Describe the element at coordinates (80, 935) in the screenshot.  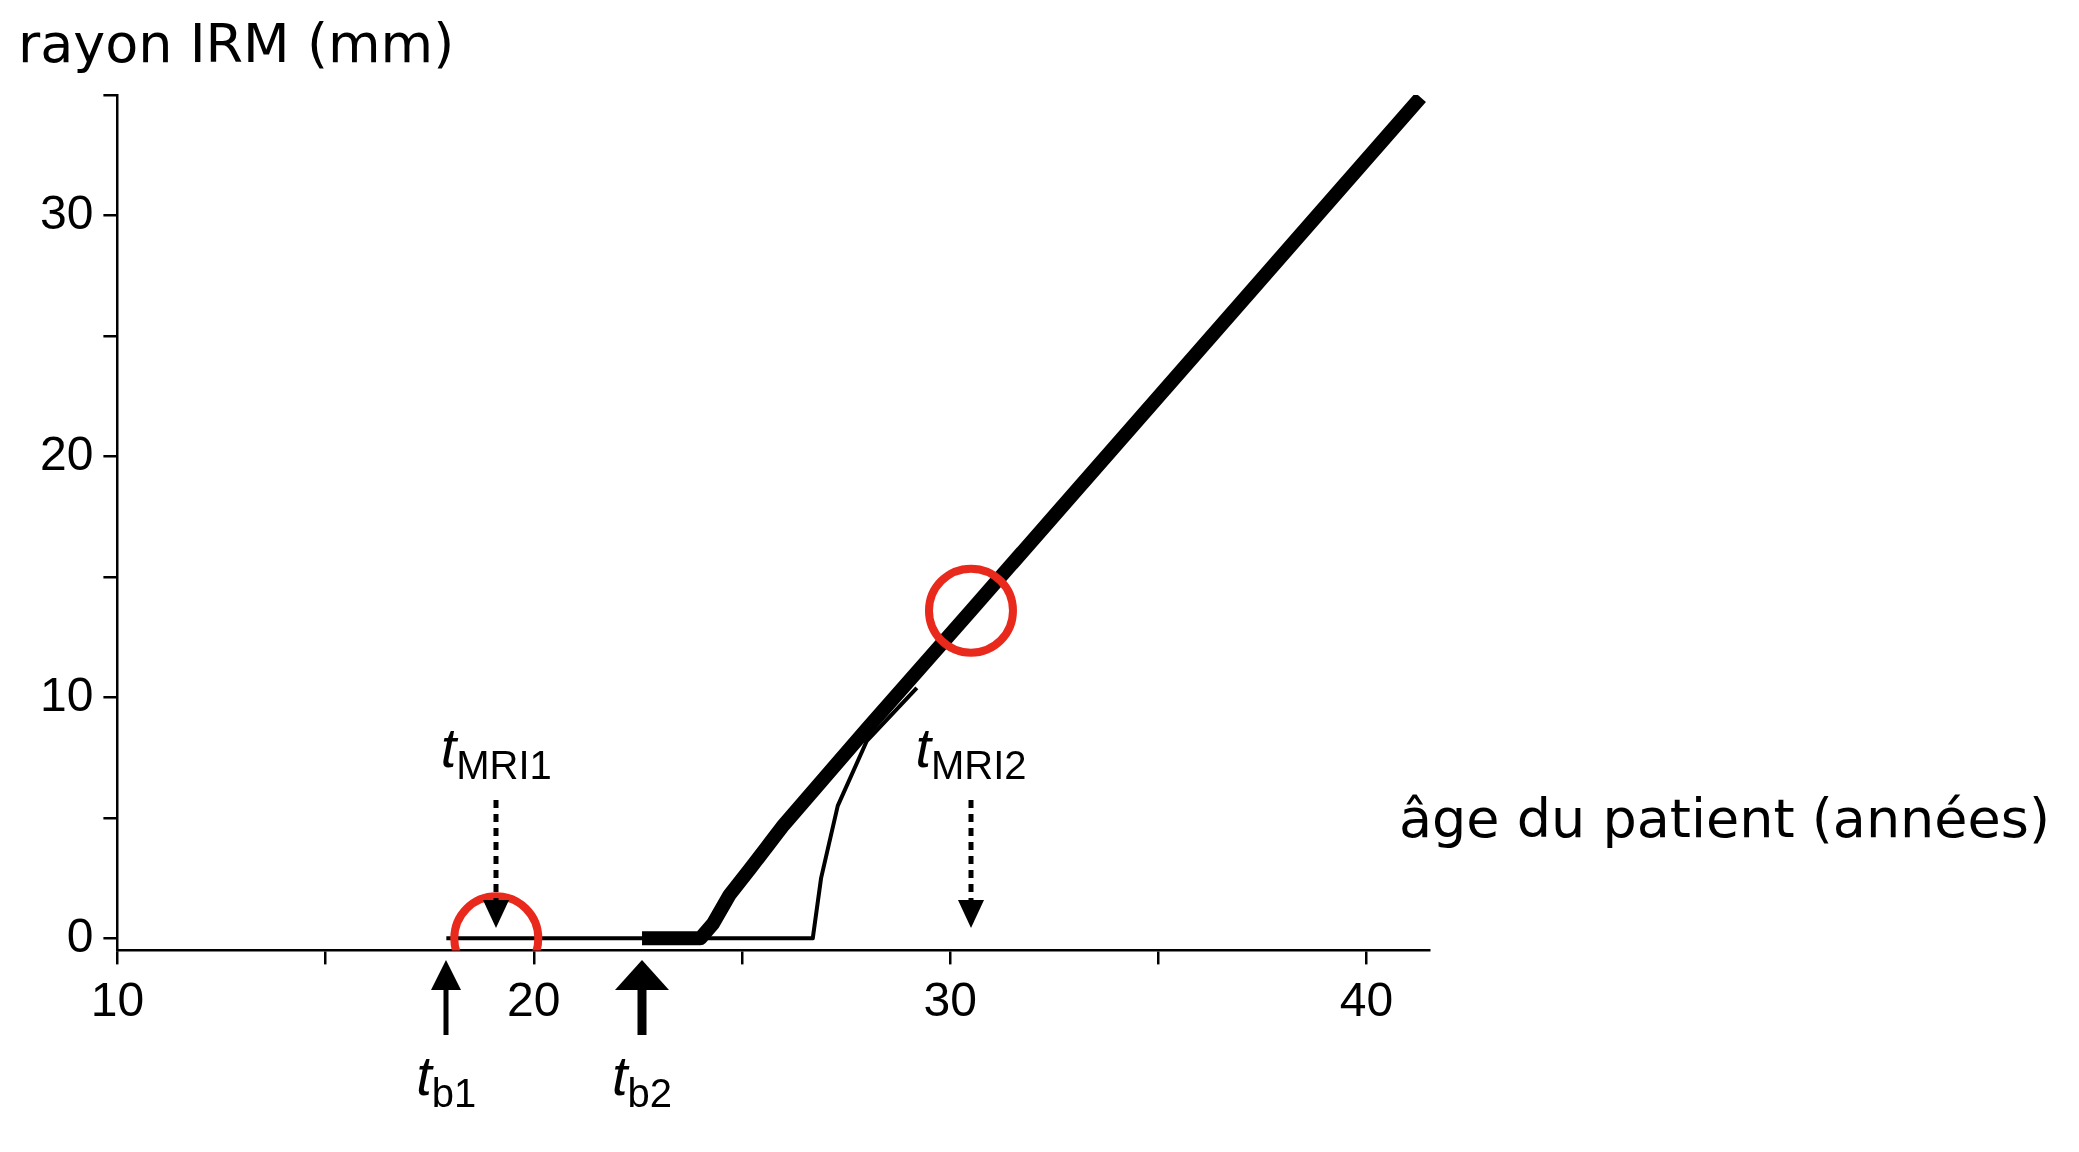
I see `y-tick-label: 0` at that location.